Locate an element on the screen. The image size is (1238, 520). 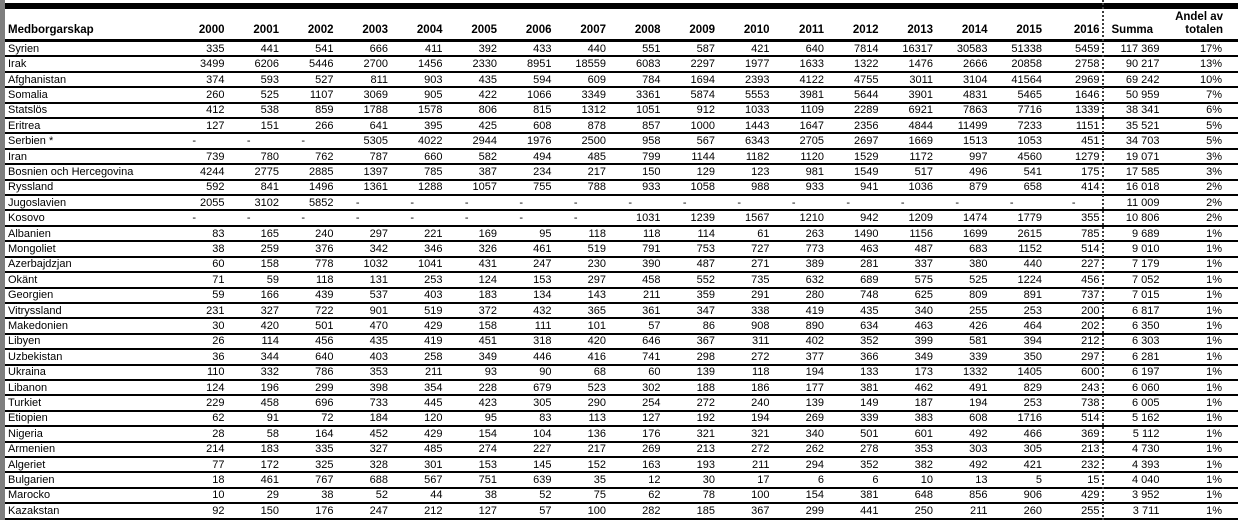
value-cell: 1156 is located at coordinates (911, 235).